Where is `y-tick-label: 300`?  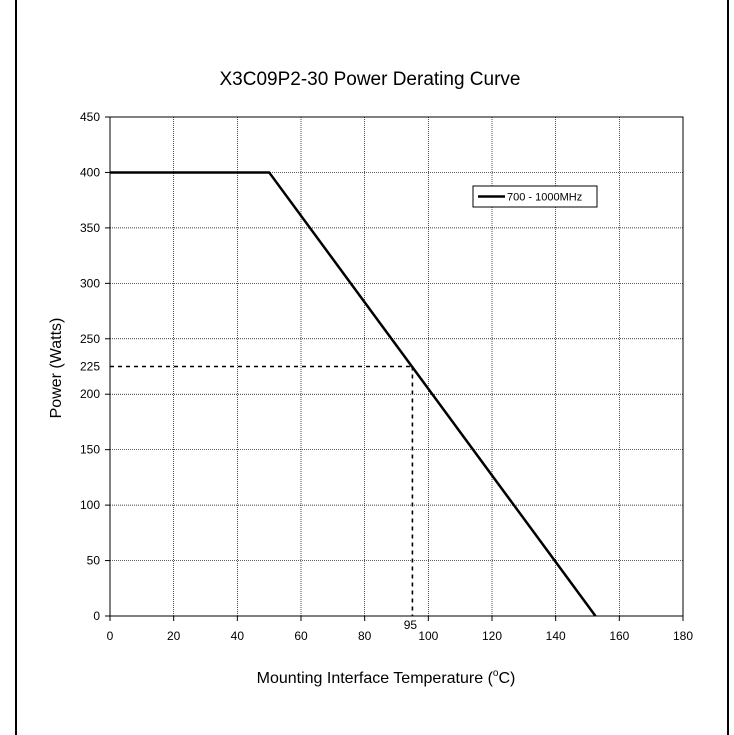
y-tick-label: 300 is located at coordinates (90, 283).